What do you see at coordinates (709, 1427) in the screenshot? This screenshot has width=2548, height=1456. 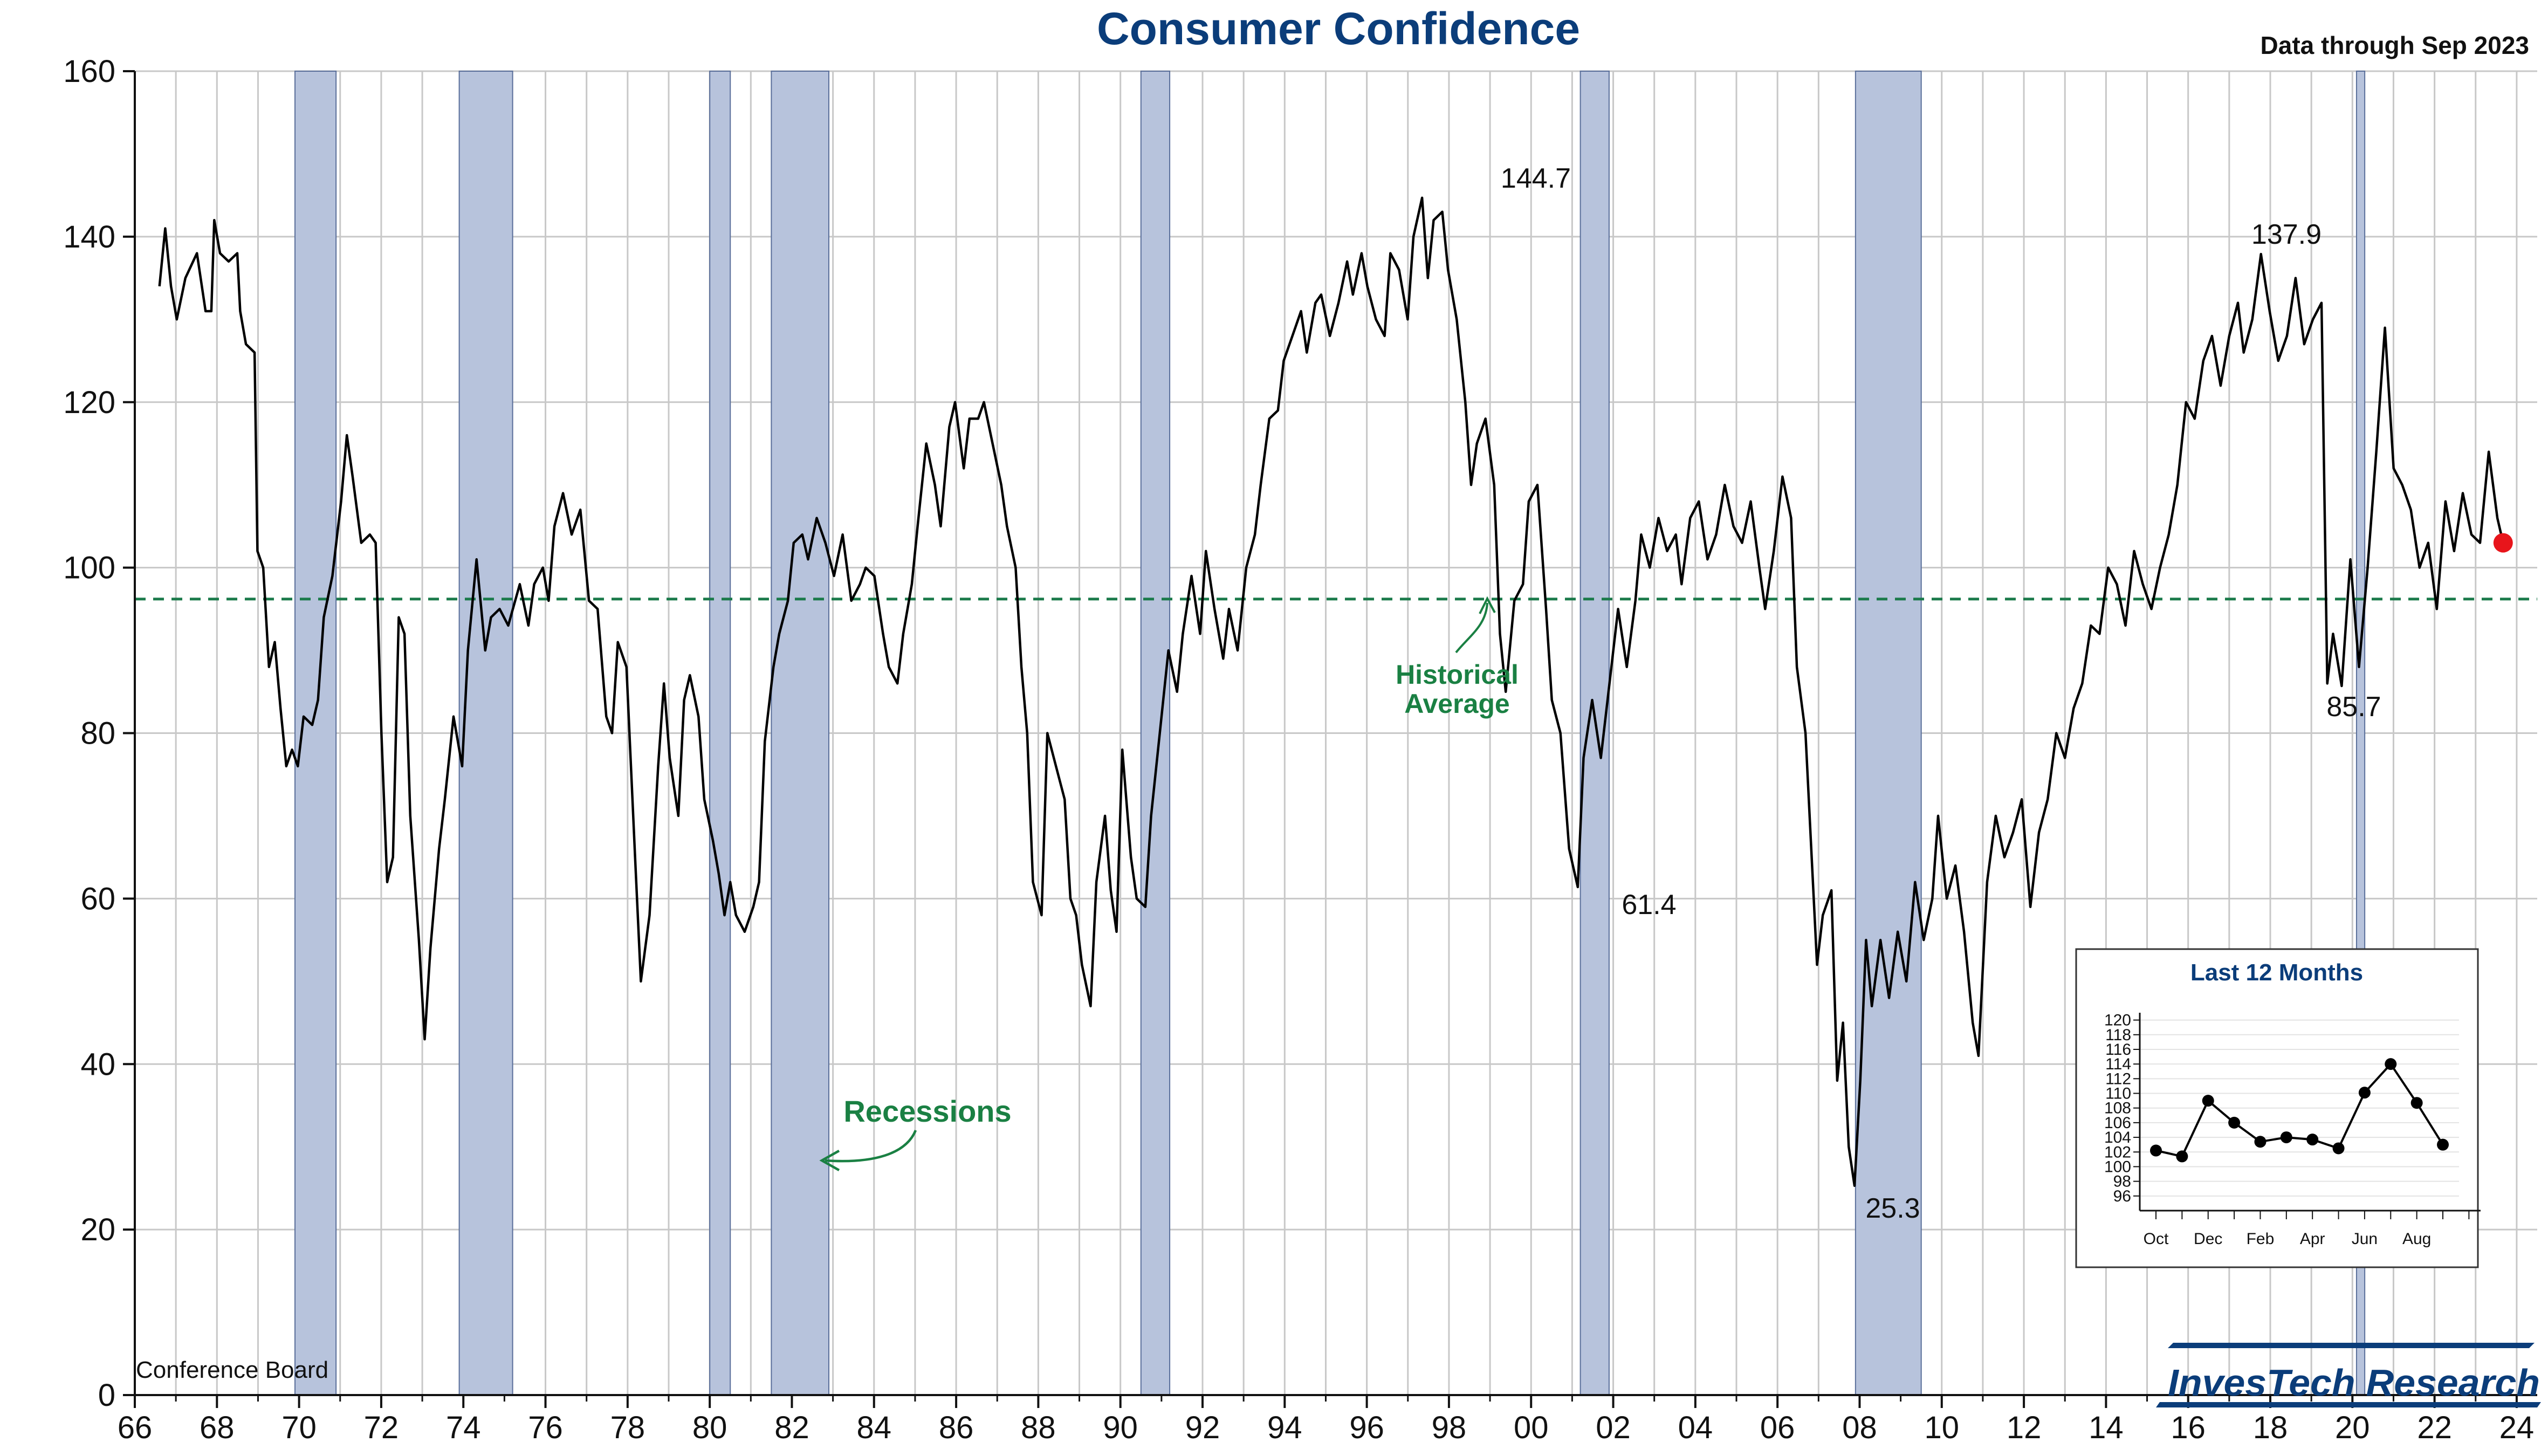 I see `x-tick-label: 80` at bounding box center [709, 1427].